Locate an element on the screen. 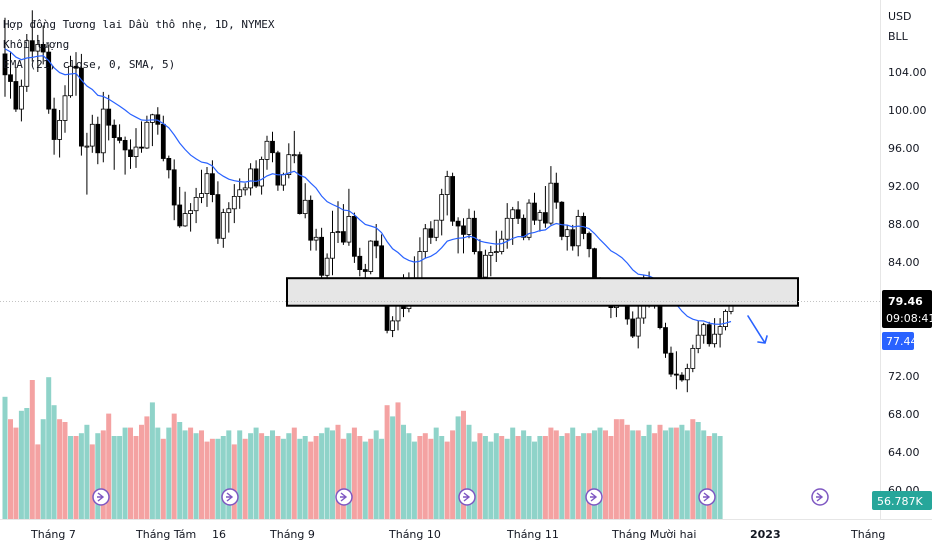 This screenshot has height=554, width=932. price-axis: USD BLL is located at coordinates (900, 26).